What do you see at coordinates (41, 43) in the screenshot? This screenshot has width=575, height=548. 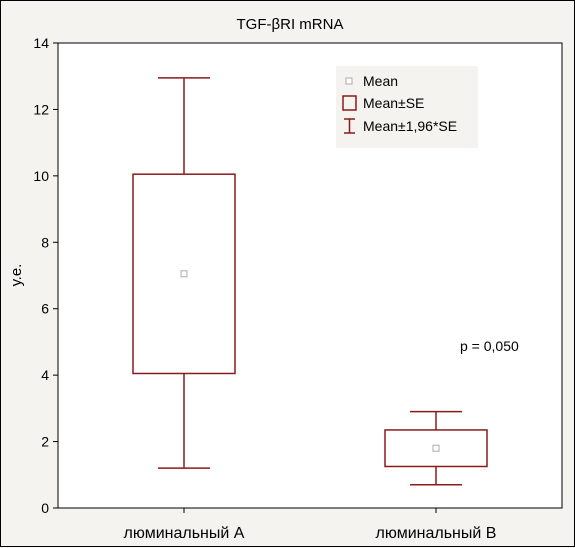 I see `y-tick-label: 14` at bounding box center [41, 43].